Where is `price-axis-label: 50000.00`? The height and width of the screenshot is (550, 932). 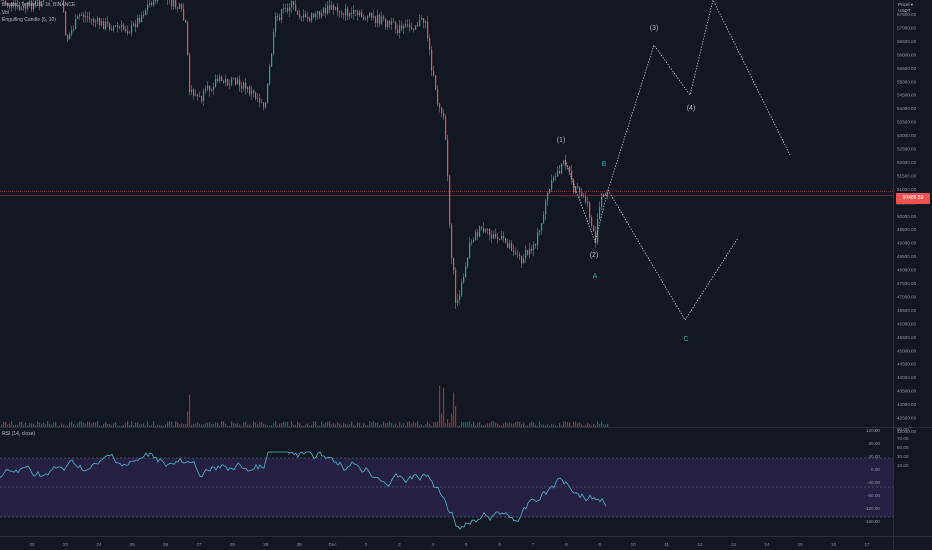 price-axis-label: 50000.00 is located at coordinates (907, 216).